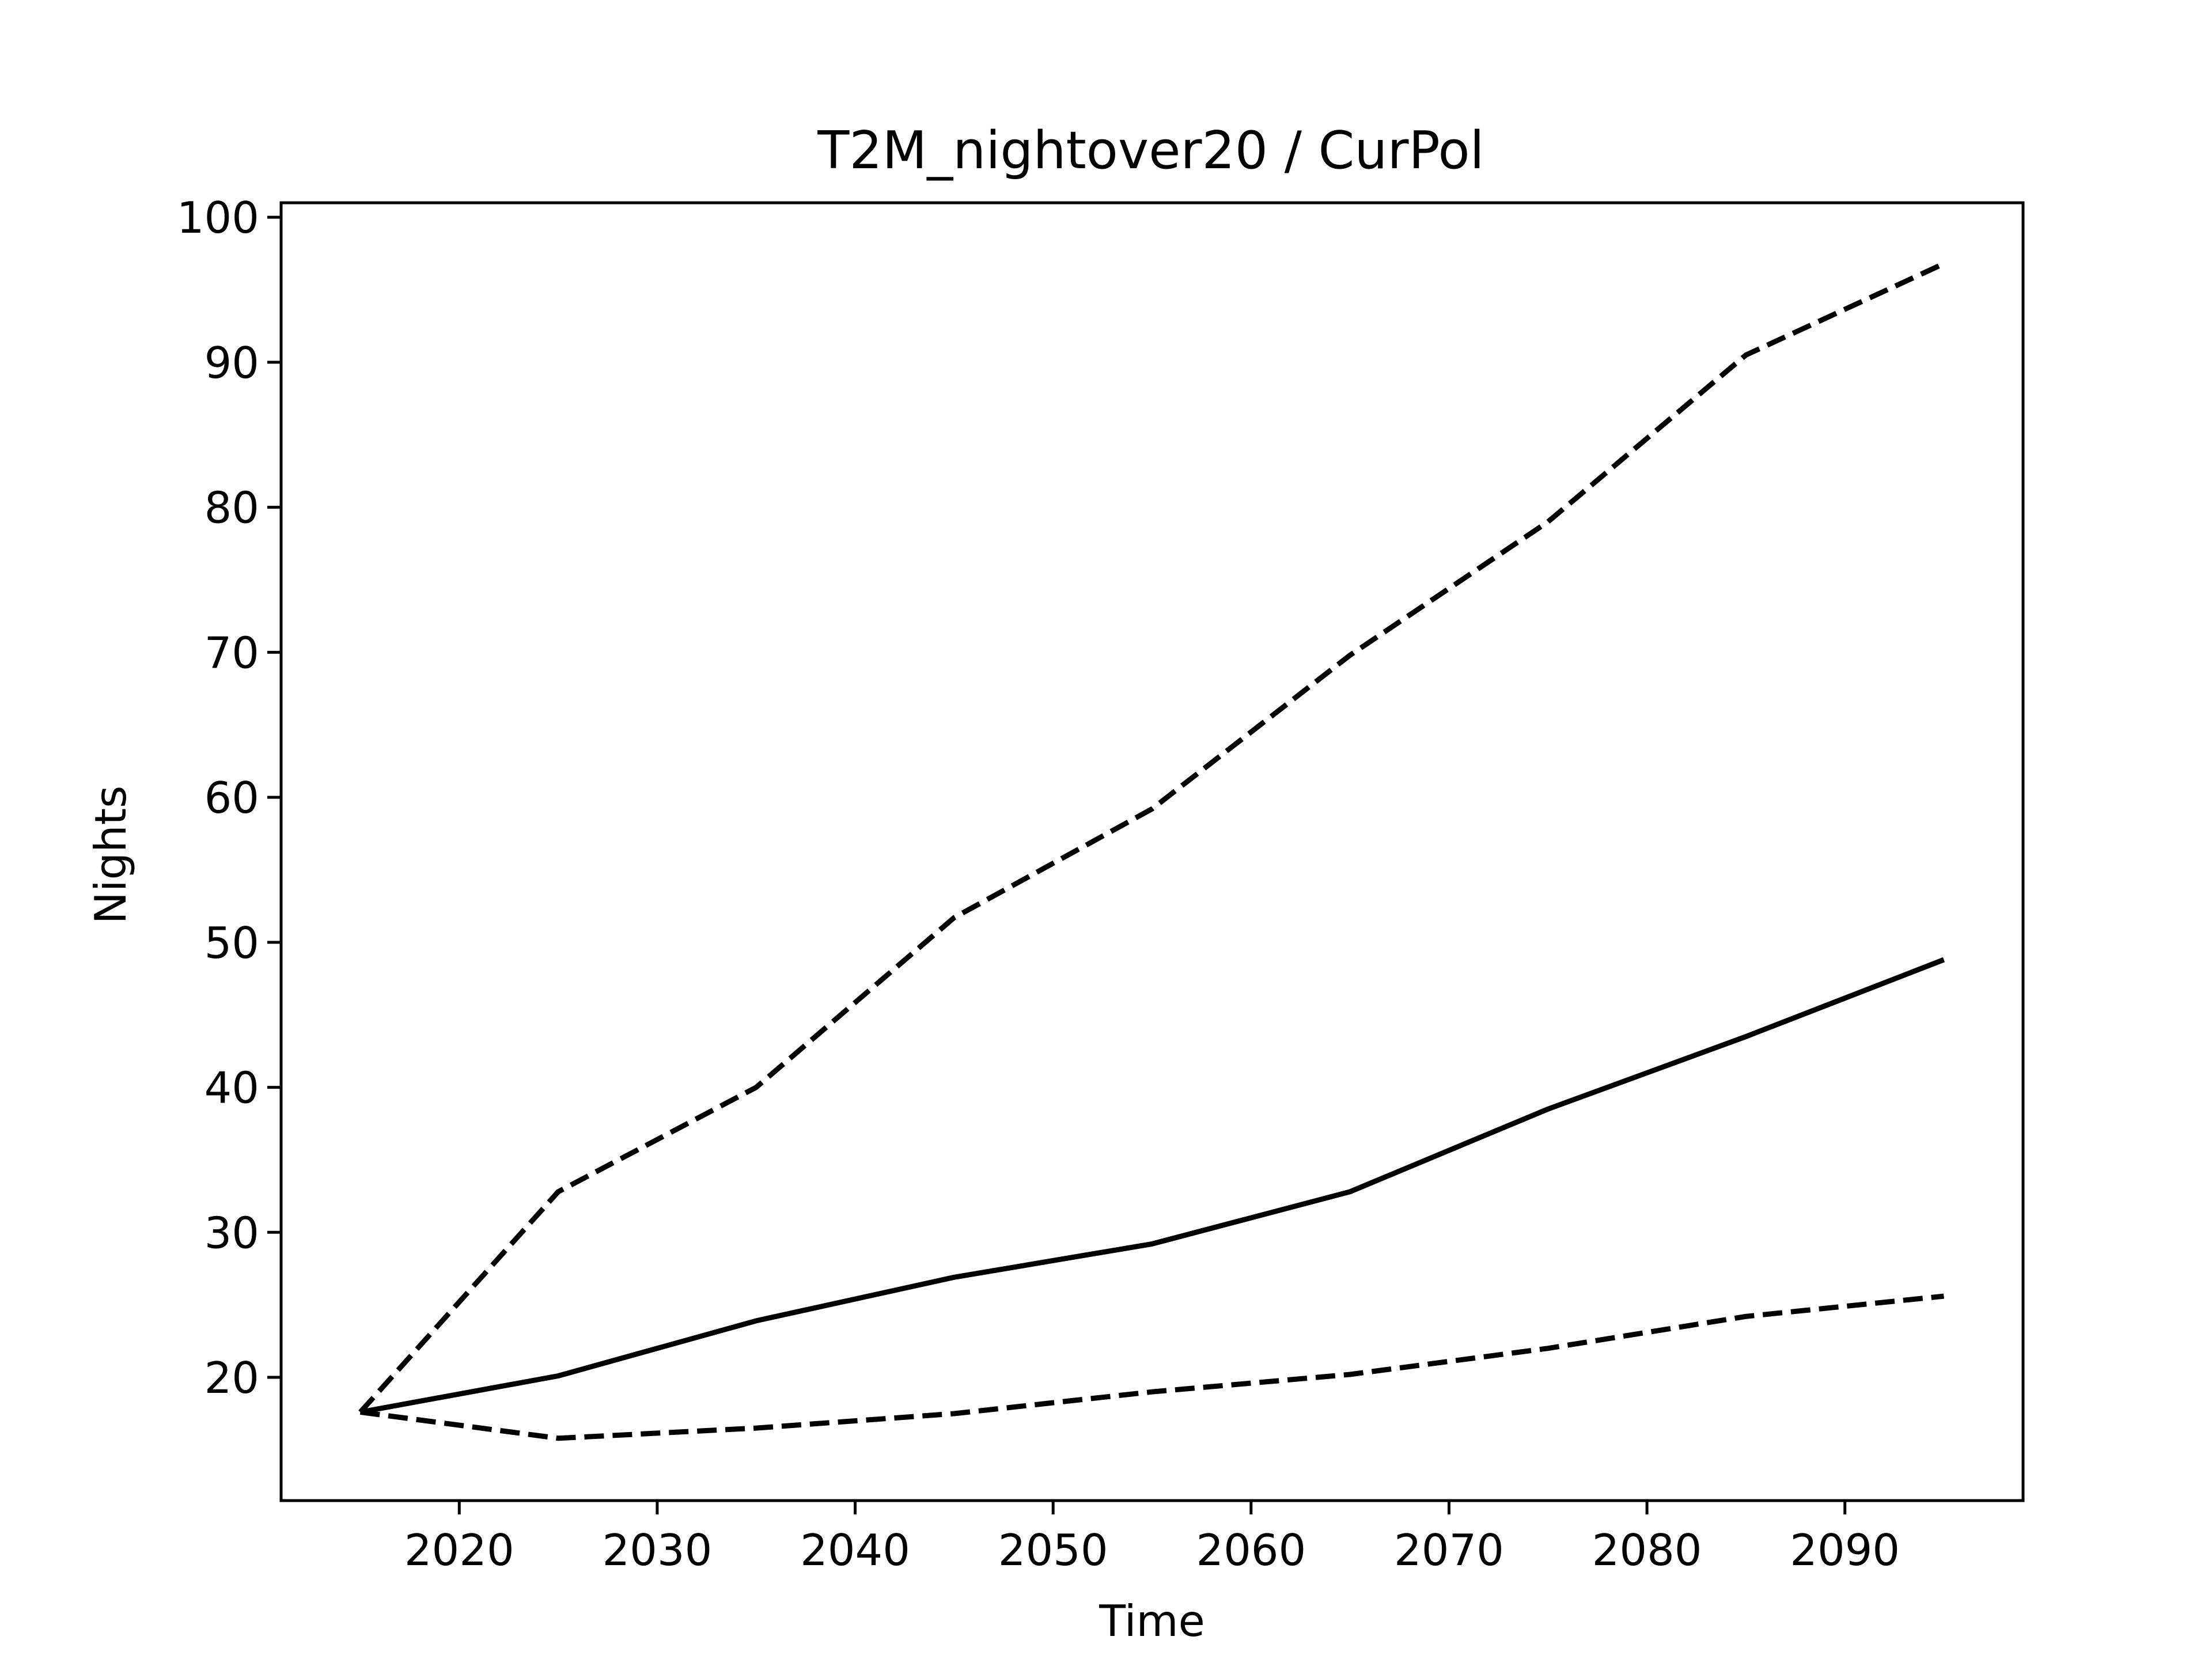 This screenshot has height=1659, width=2212. I want to click on y-tick-label: 100, so click(218, 217).